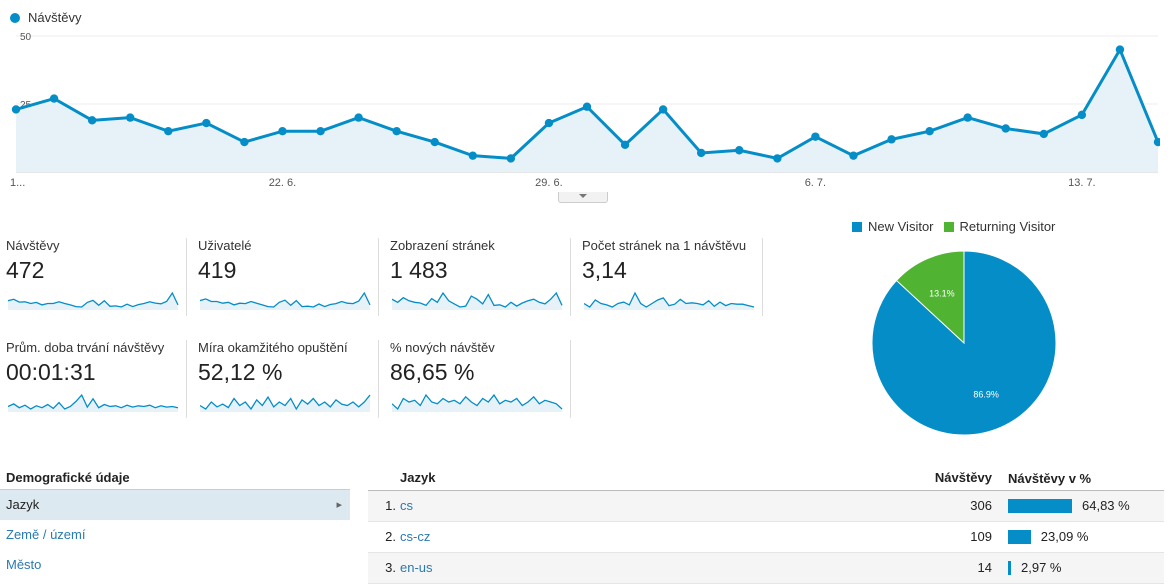  What do you see at coordinates (273, 347) in the screenshot?
I see `metric-label: Míra okamžitého opuštění` at bounding box center [273, 347].